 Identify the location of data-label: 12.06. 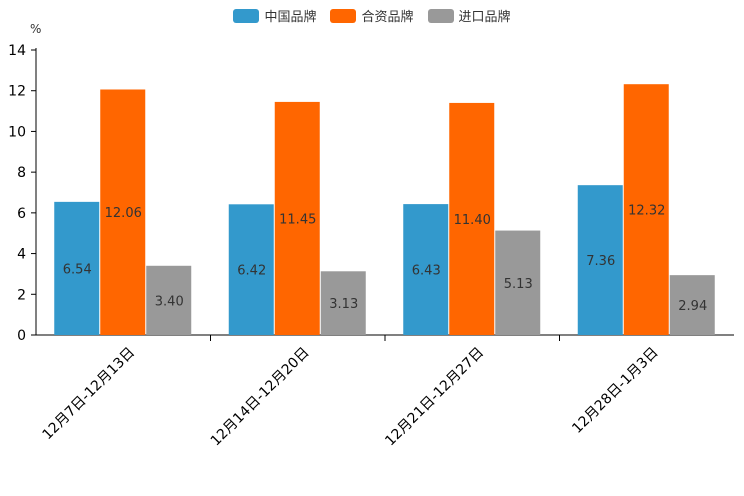
(123, 213).